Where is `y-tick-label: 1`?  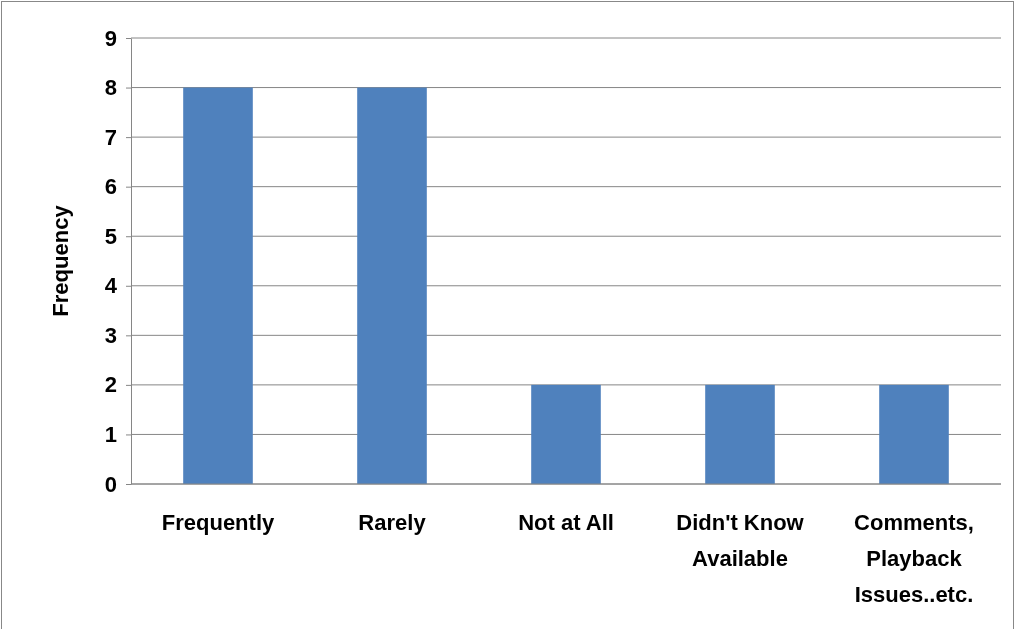 y-tick-label: 1 is located at coordinates (110, 434).